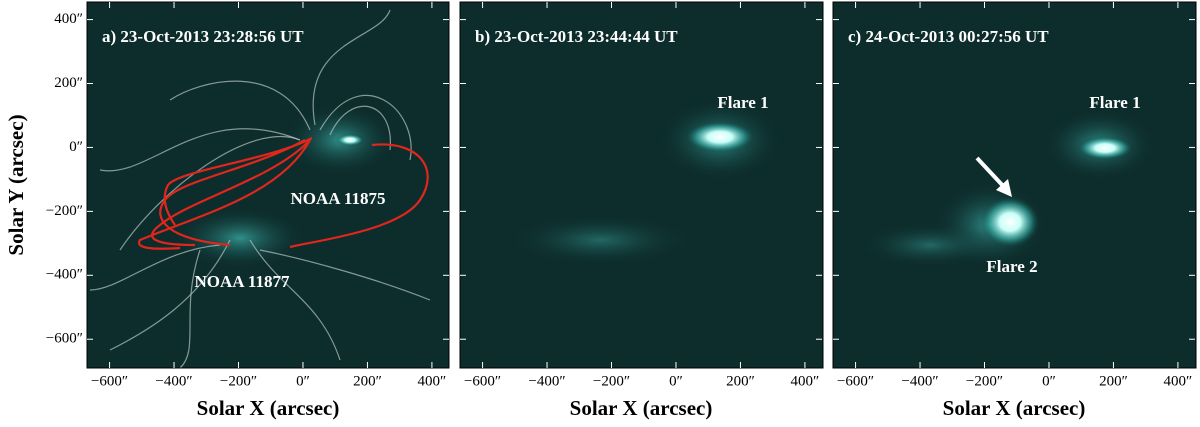  Describe the element at coordinates (64, 275) in the screenshot. I see `y-tick-label: −400″` at that location.